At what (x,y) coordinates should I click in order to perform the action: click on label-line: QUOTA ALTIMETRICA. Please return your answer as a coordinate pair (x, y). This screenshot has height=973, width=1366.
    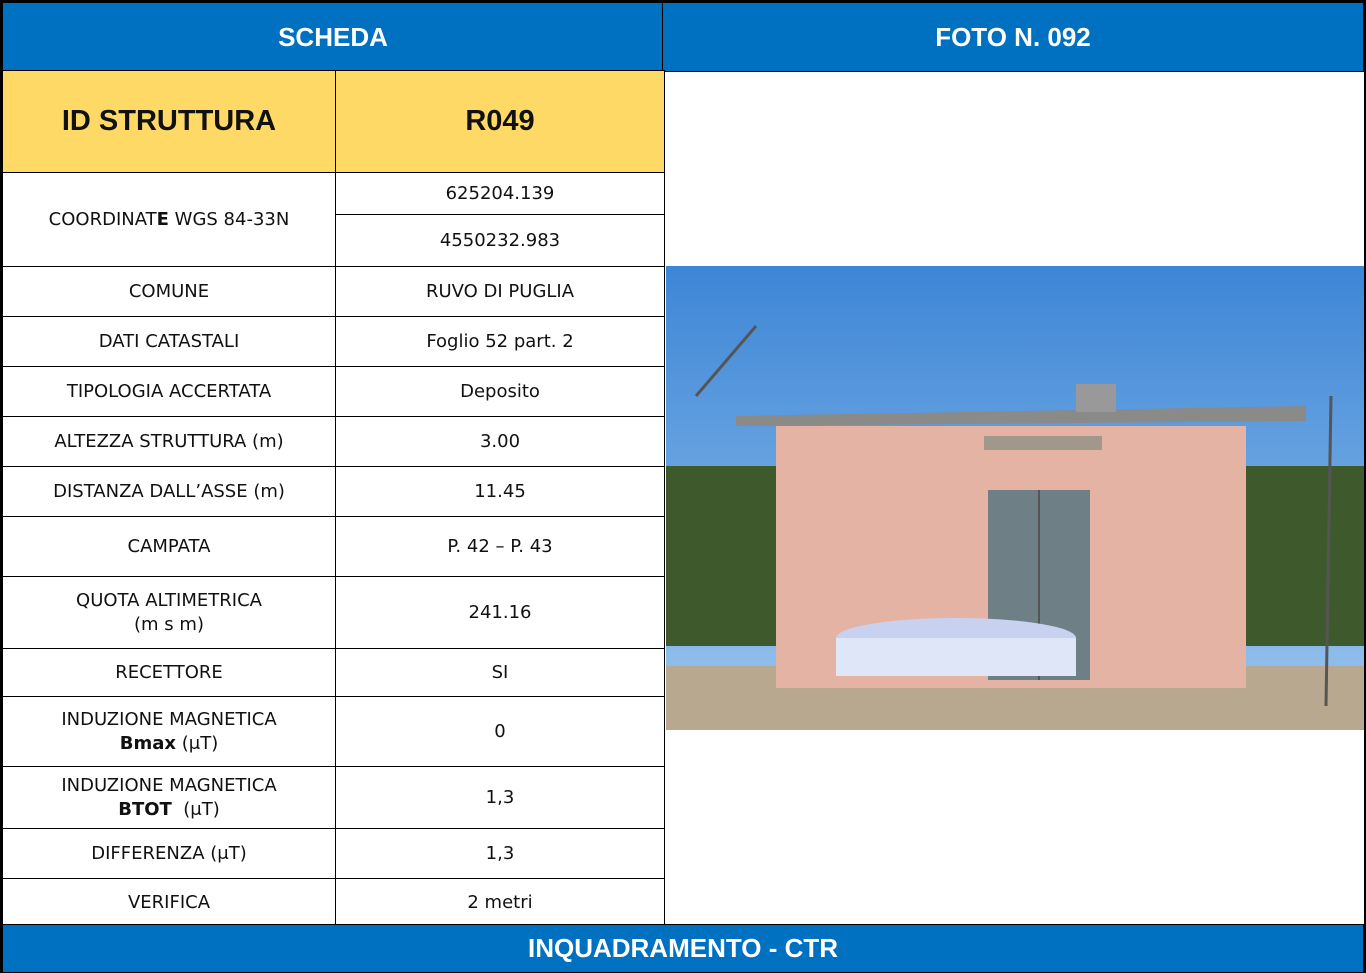
    Looking at the image, I should click on (169, 600).